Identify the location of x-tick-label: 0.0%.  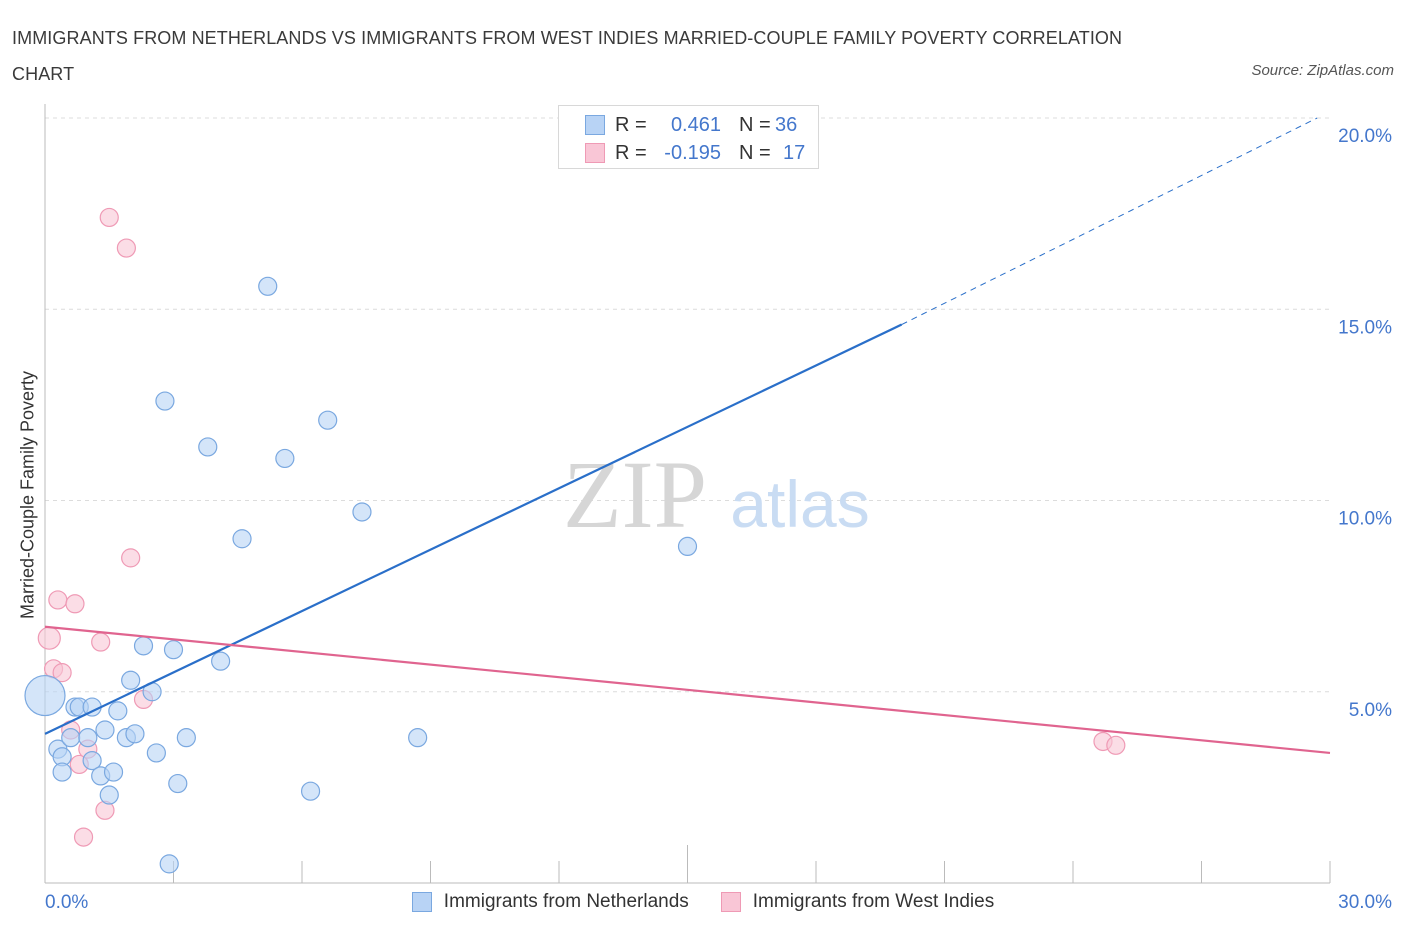
(66, 902).